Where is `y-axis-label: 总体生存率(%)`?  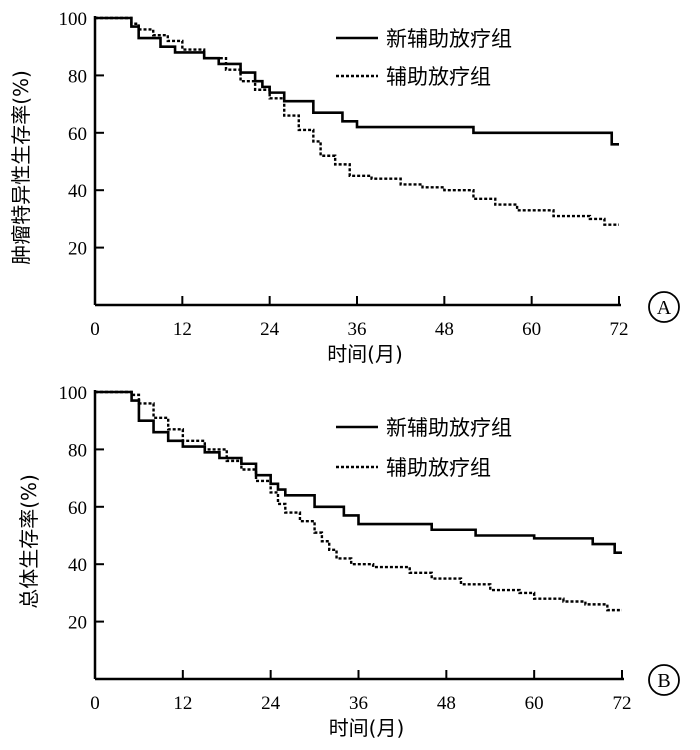 y-axis-label: 总体生存率(%) is located at coordinates (29, 541).